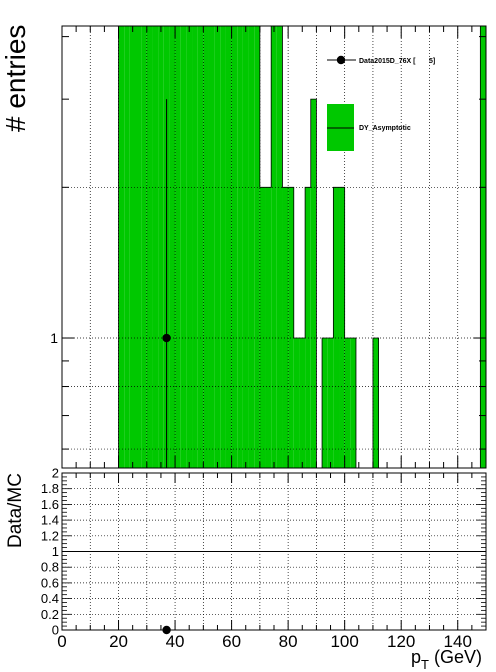  I want to click on y-tick-label: 2, so click(55, 473).